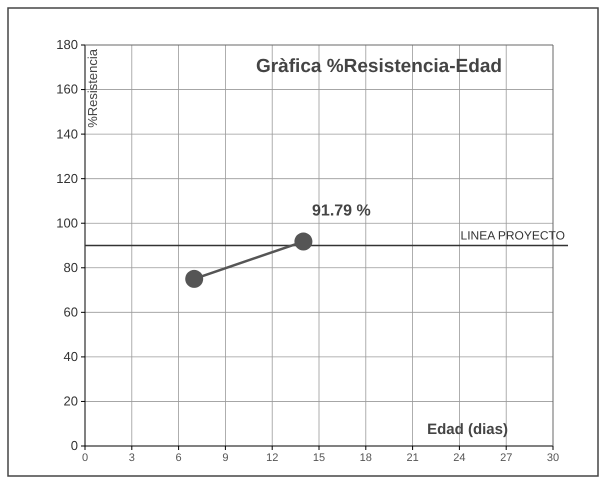 The image size is (608, 485). Describe the element at coordinates (71, 401) in the screenshot. I see `y-tick-label: 20` at that location.